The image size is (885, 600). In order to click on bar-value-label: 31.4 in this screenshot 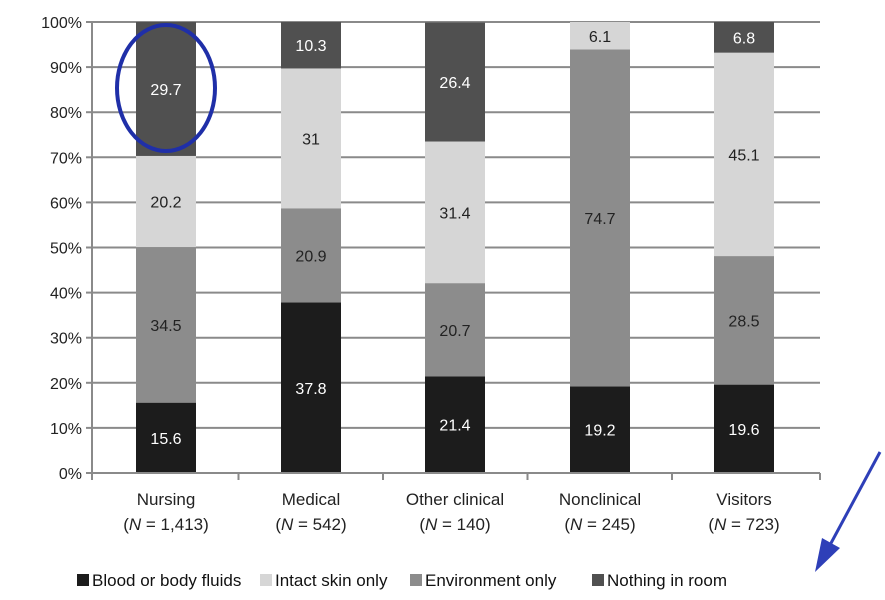, I will do `click(454, 213)`.